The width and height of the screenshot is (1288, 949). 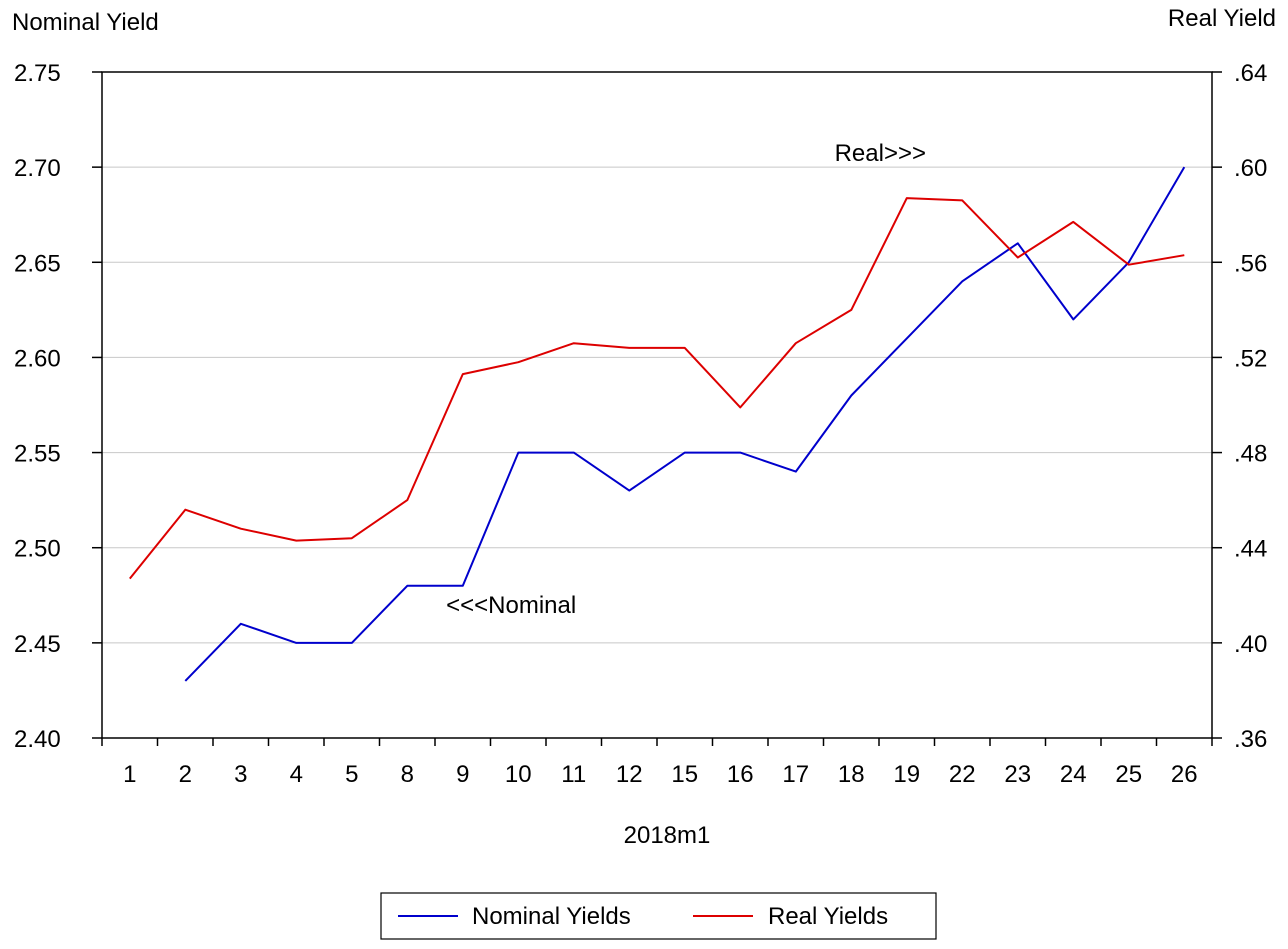 I want to click on y-left-tick-label: 2.60, so click(x=37, y=358).